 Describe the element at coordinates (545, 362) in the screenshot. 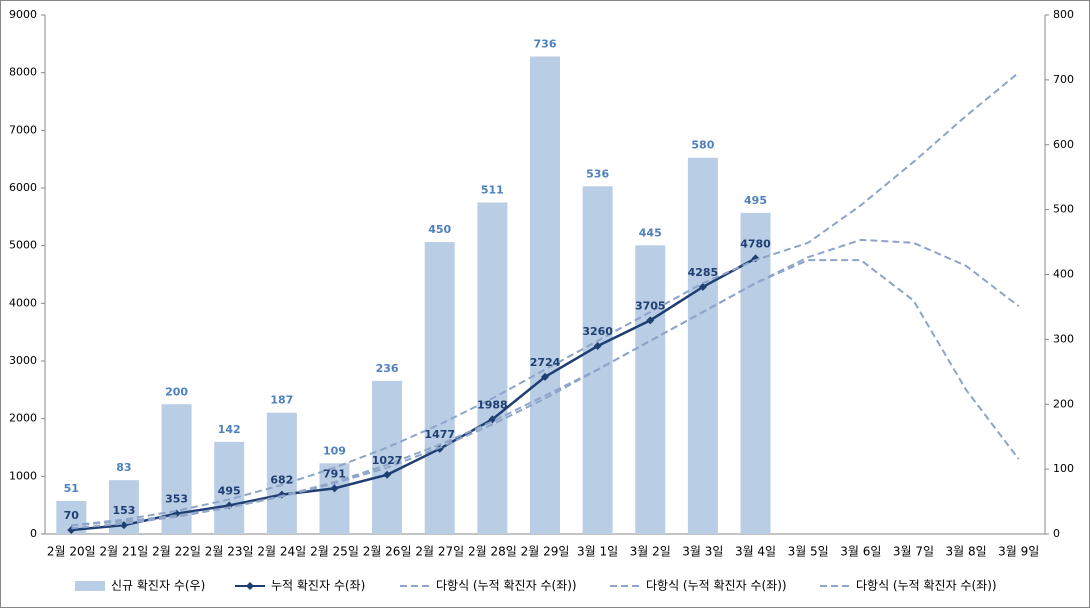

I see `line-value-label: 2724` at that location.